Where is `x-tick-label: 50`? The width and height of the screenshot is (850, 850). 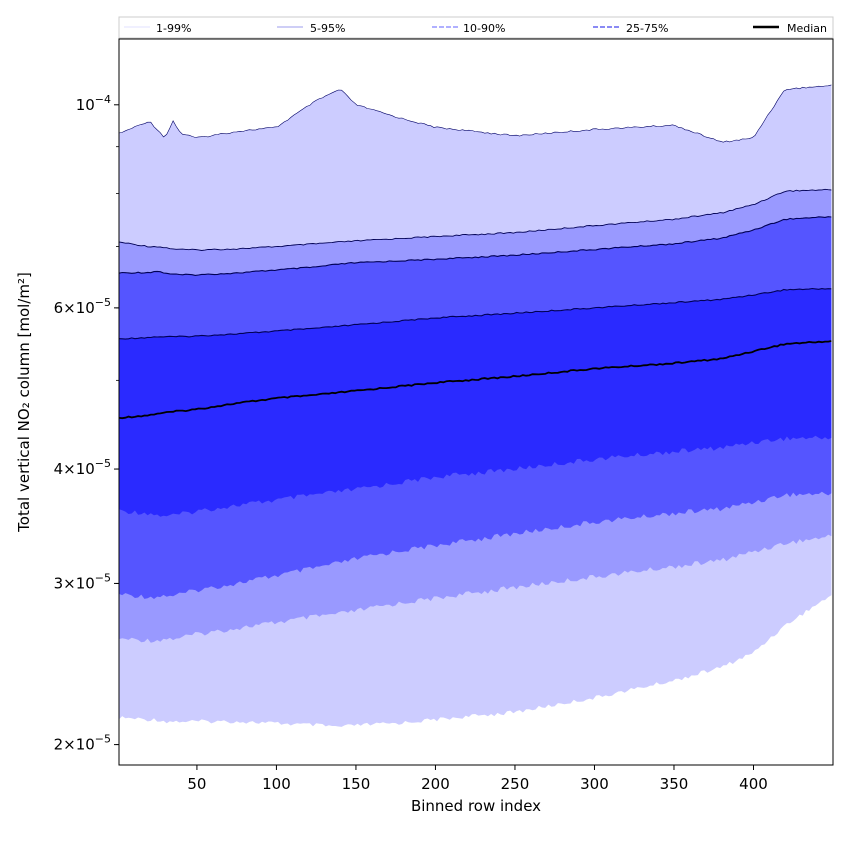 x-tick-label: 50 is located at coordinates (196, 784).